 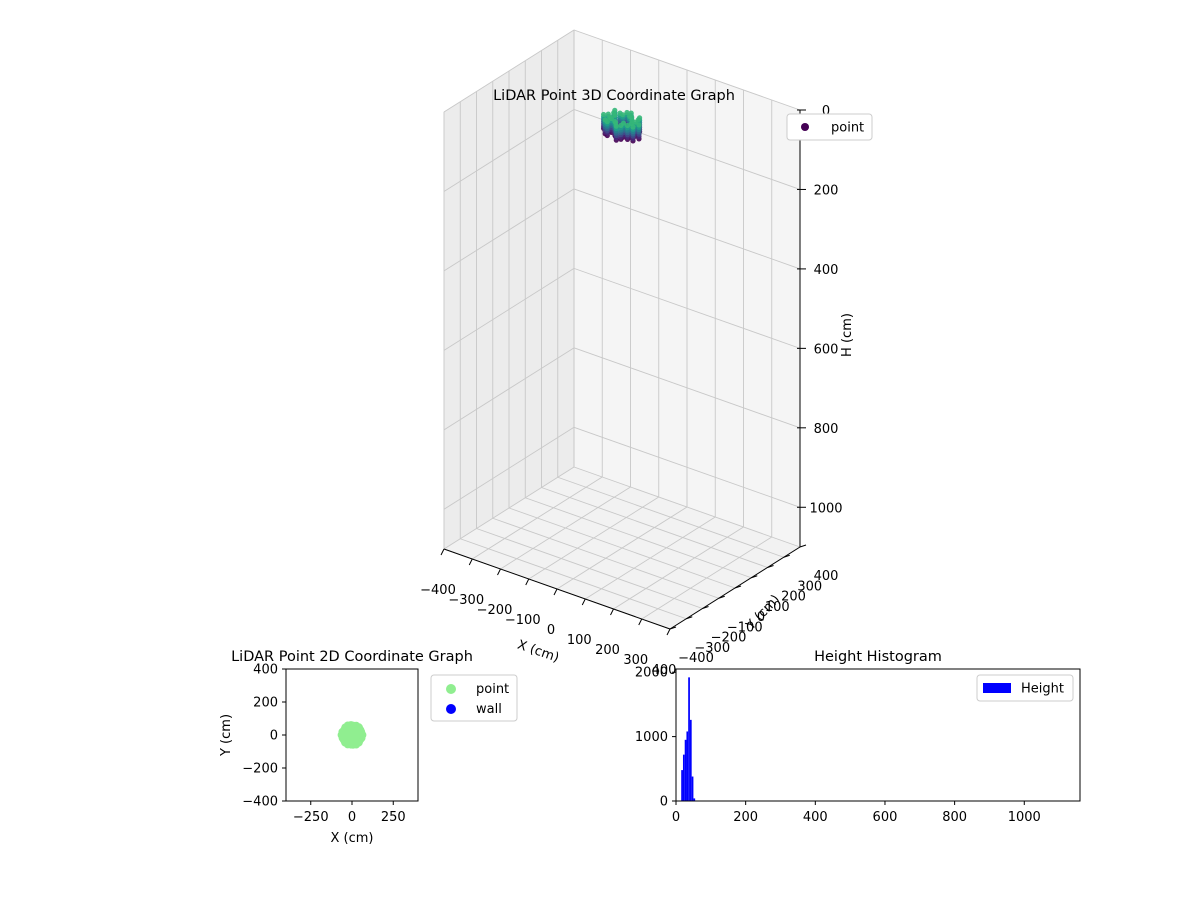 What do you see at coordinates (847, 335) in the screenshot?
I see `z-axis-label: H (cm)` at bounding box center [847, 335].